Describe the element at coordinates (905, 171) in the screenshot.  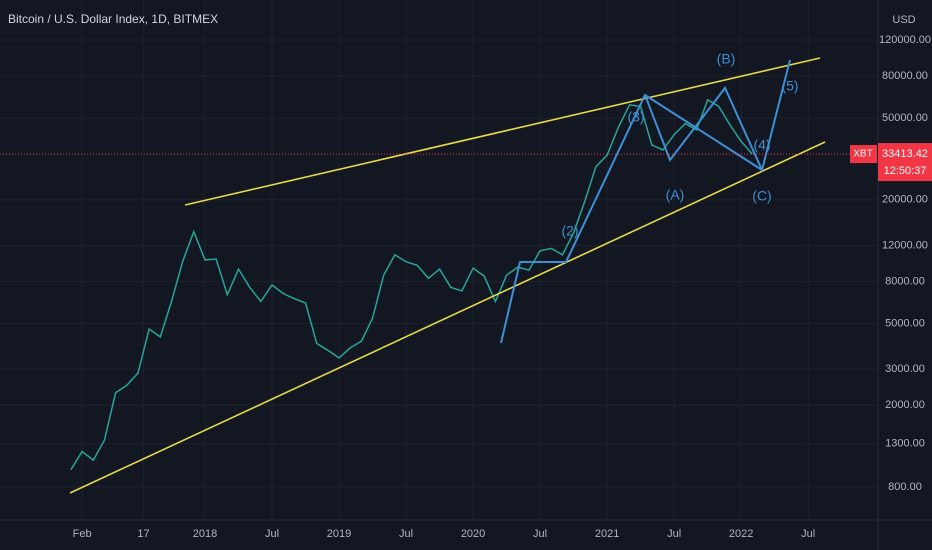
I see `countdown: 12:50:37` at that location.